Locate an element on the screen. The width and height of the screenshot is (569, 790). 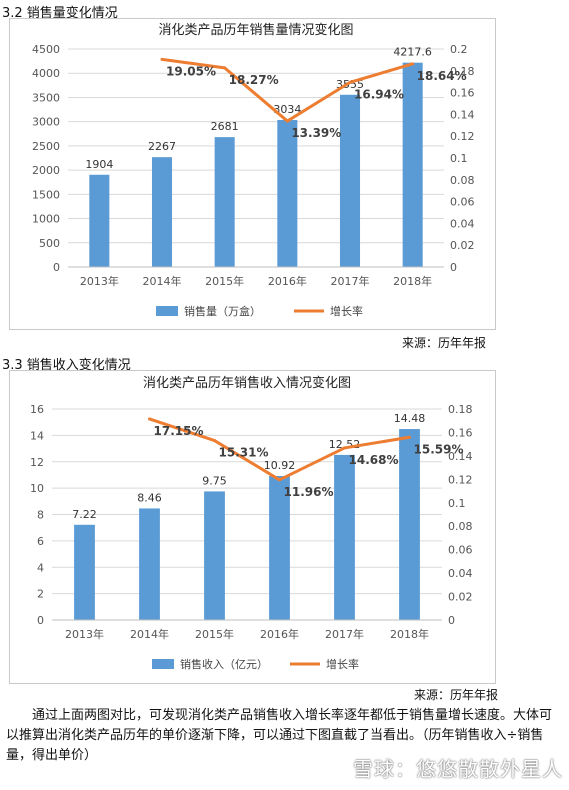
legend-bar-label: 销售收入（亿元） is located at coordinates (224, 664).